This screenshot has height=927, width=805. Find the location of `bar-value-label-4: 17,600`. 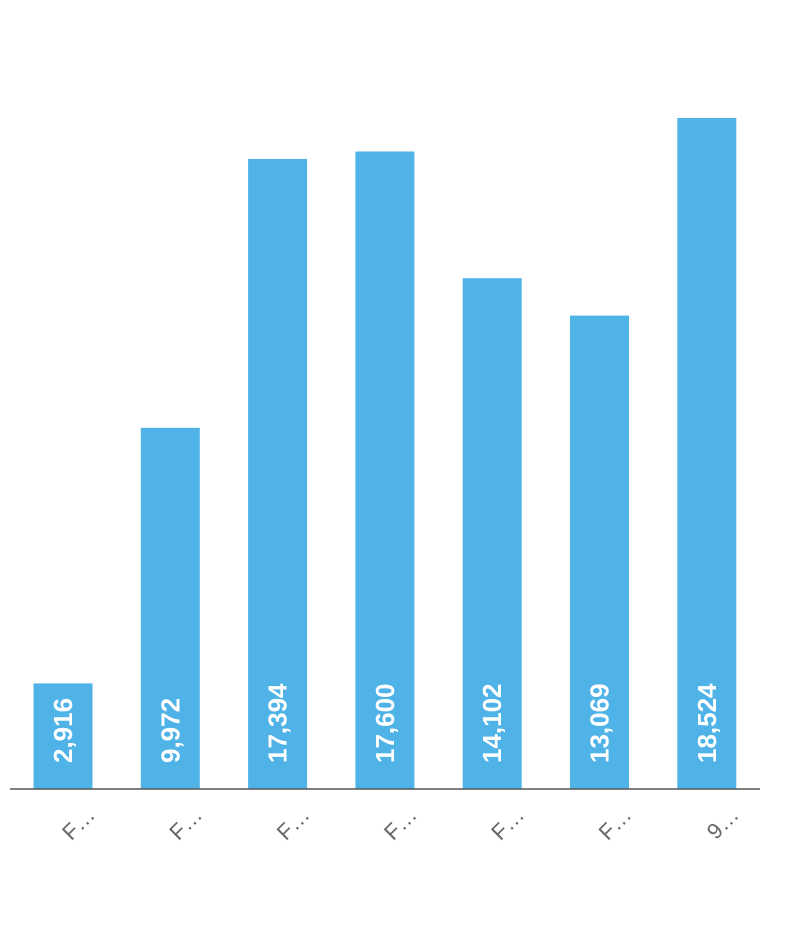

bar-value-label-4: 17,600 is located at coordinates (385, 723).